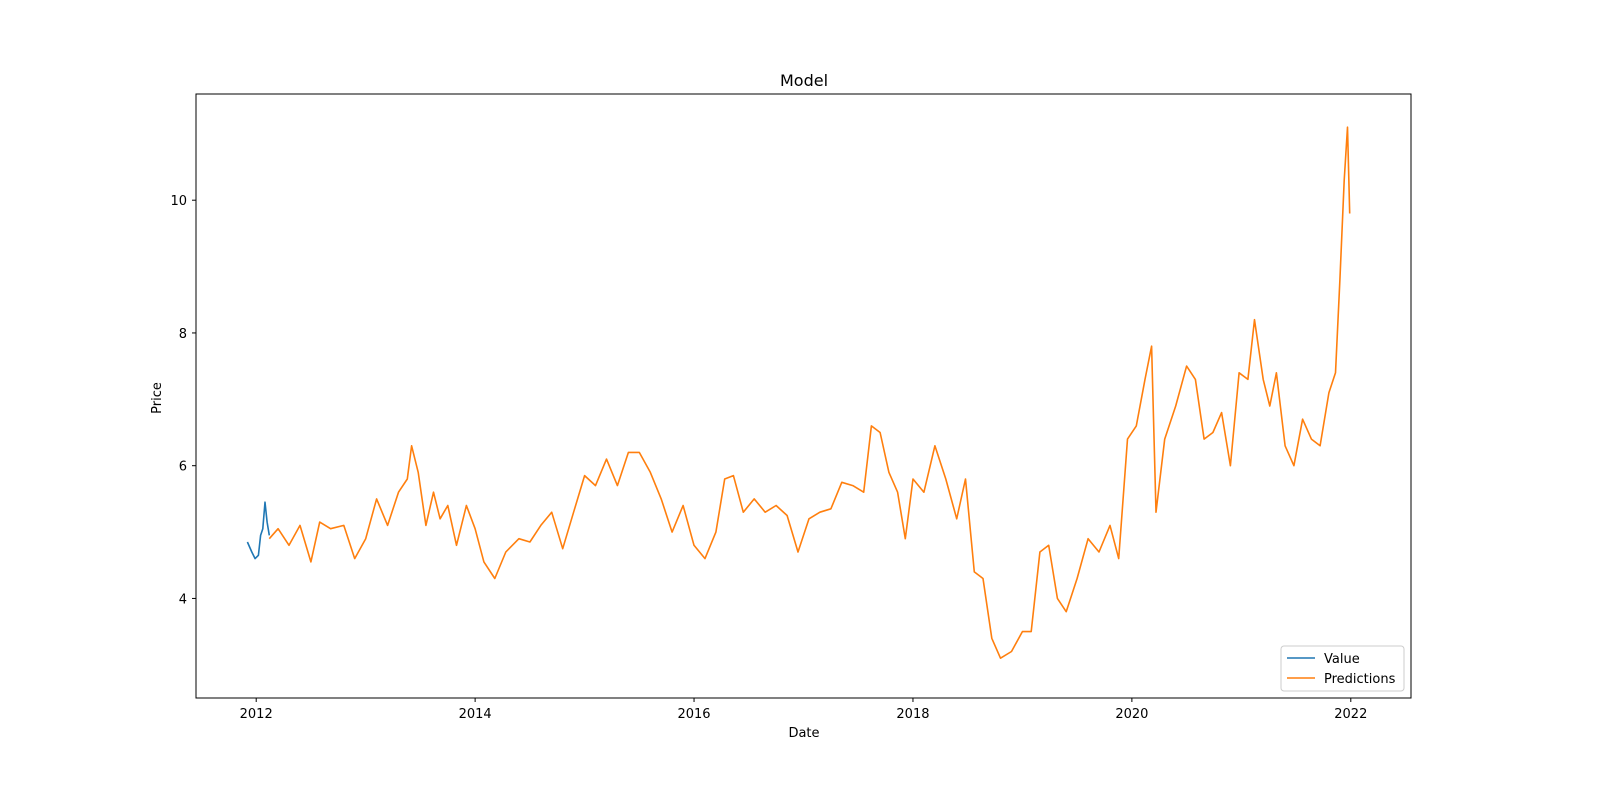 The image size is (1600, 800). Describe the element at coordinates (1131, 714) in the screenshot. I see `x-tick-label: 2020` at that location.